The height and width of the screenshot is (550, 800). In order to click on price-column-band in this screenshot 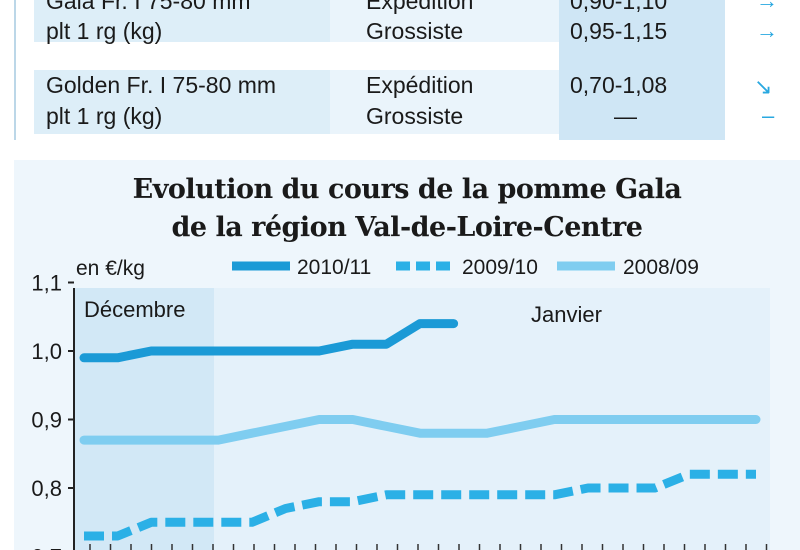, I will do `click(642, 70)`.